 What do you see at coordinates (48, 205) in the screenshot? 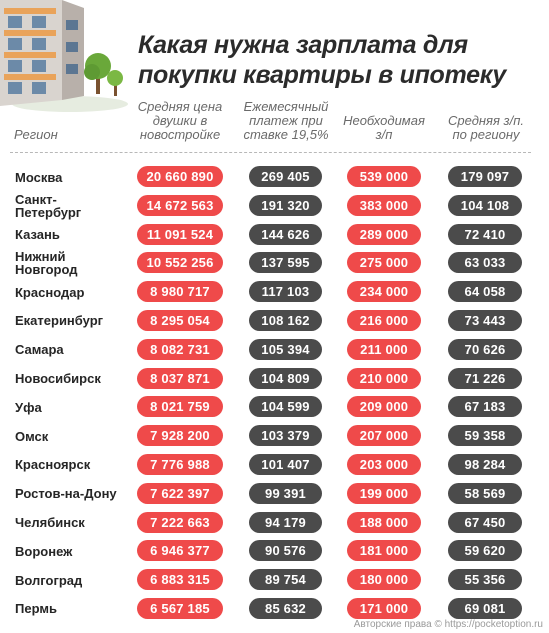
I see `region-name: Санкт- Петербург` at bounding box center [48, 205].